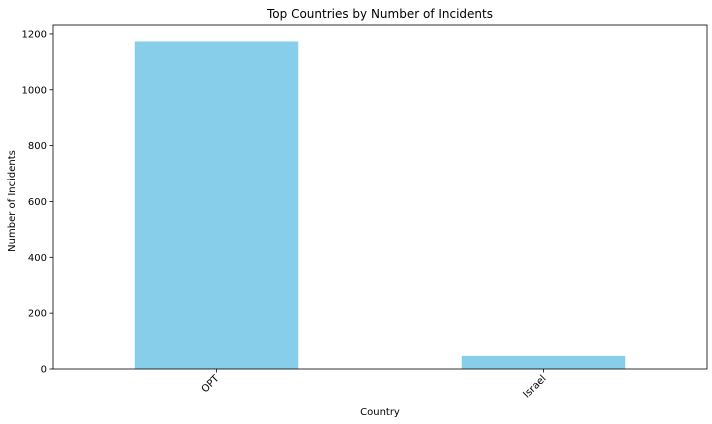 The image size is (712, 424). I want to click on y-tick-label: 0, so click(44, 370).